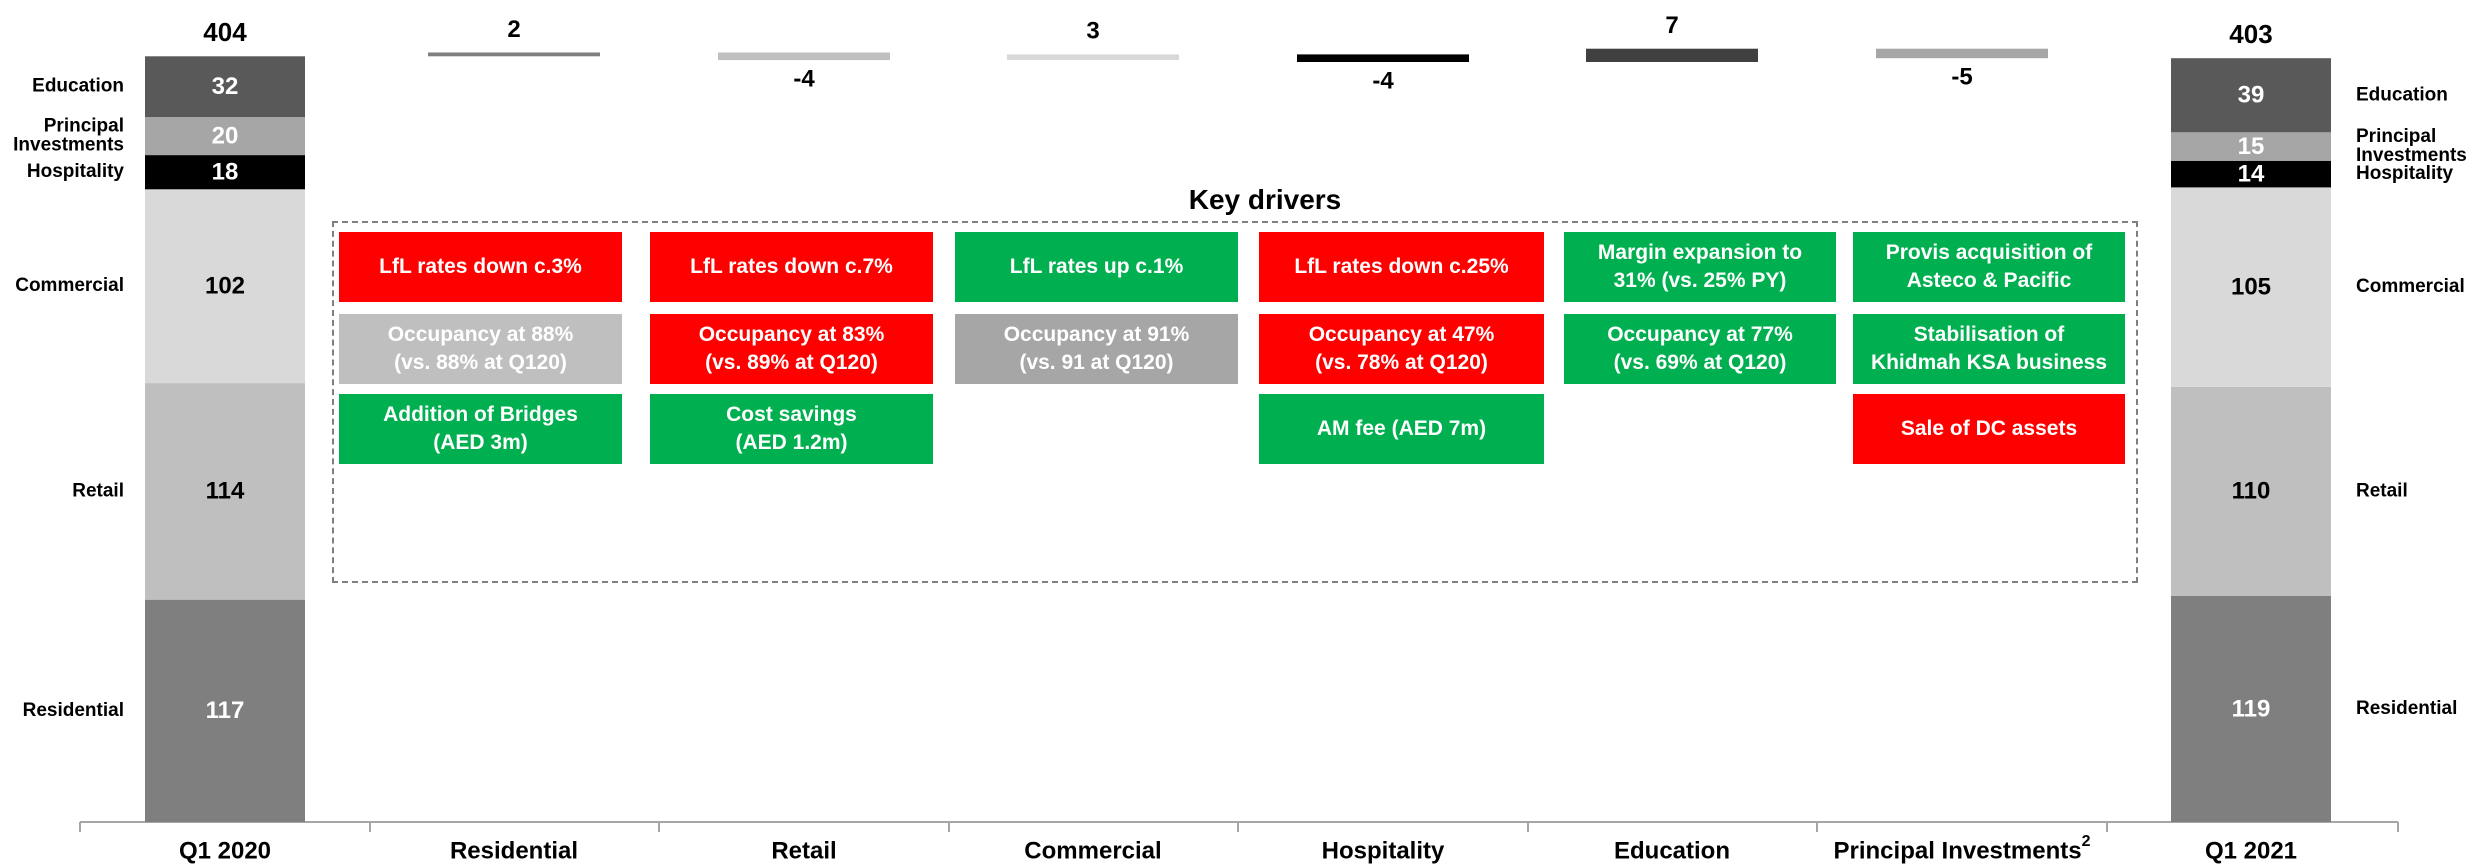  I want to click on driver-hospitality-1: Occupancy at 47% (vs. 78% at Q120), so click(1401, 349).